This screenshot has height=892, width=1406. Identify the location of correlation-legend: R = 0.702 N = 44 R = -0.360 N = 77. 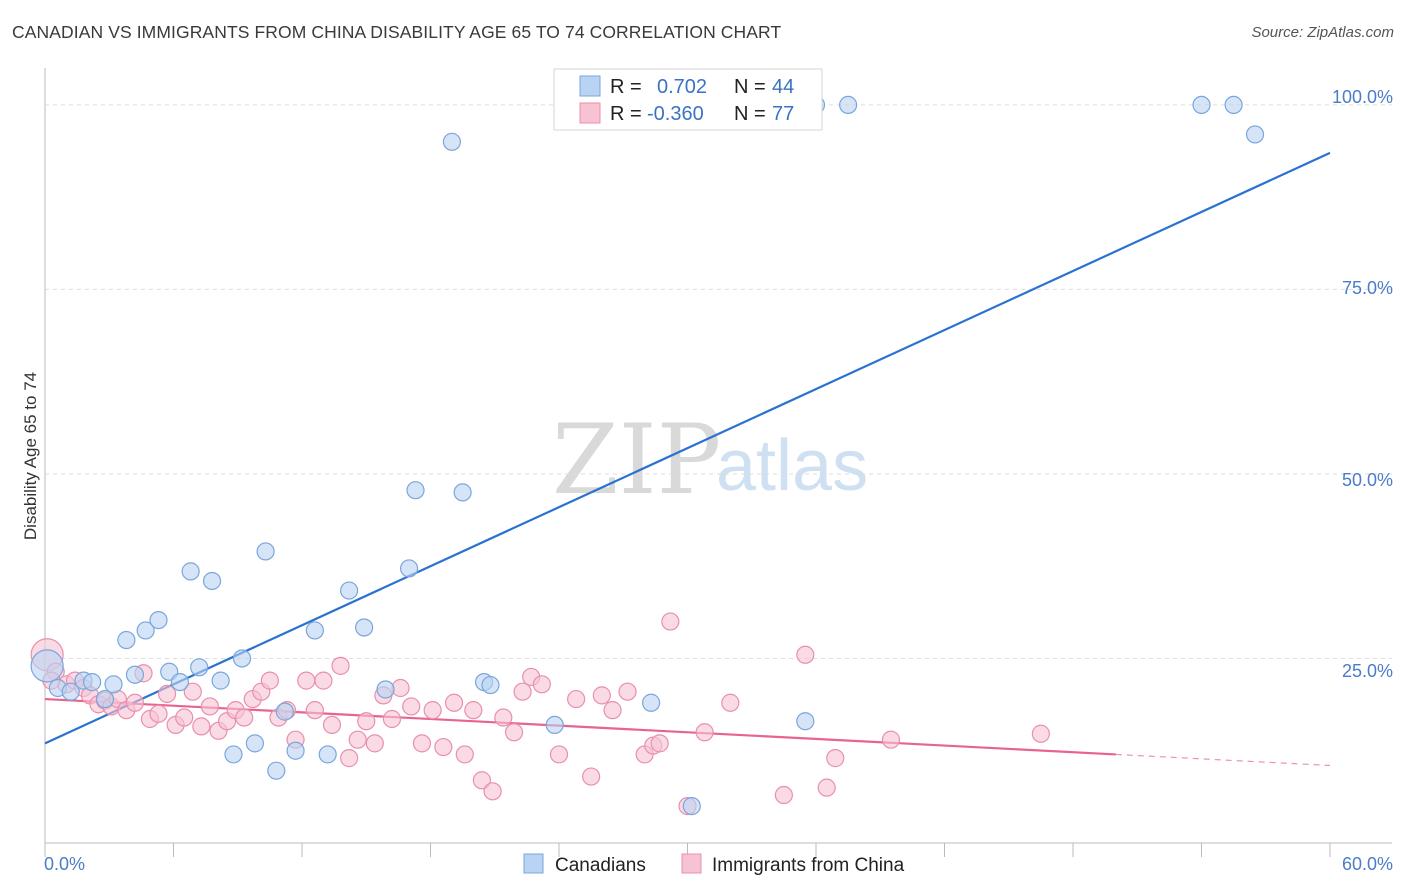
(688, 99).